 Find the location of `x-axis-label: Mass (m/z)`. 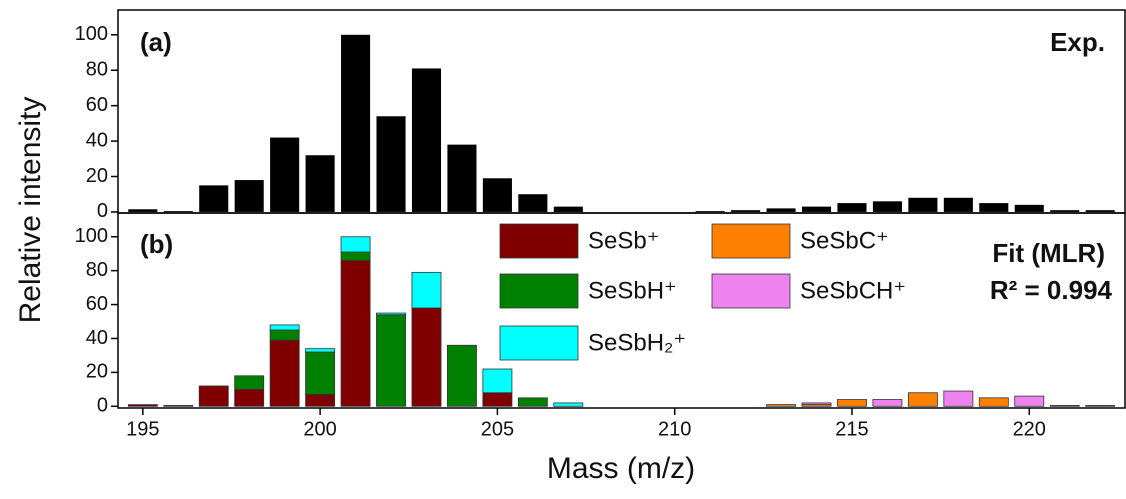

x-axis-label: Mass (m/z) is located at coordinates (621, 468).